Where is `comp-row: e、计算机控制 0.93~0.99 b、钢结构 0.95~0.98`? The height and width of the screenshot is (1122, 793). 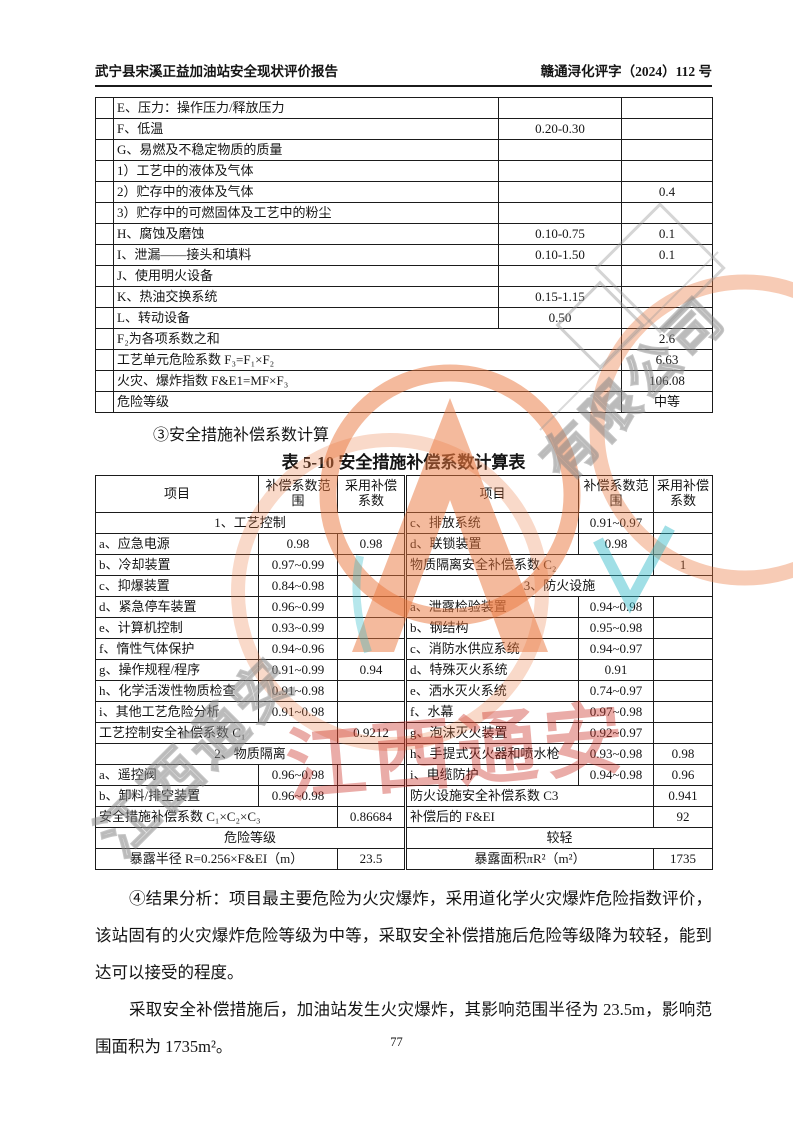 comp-row: e、计算机控制 0.93~0.99 b、钢结构 0.95~0.98 is located at coordinates (404, 628).